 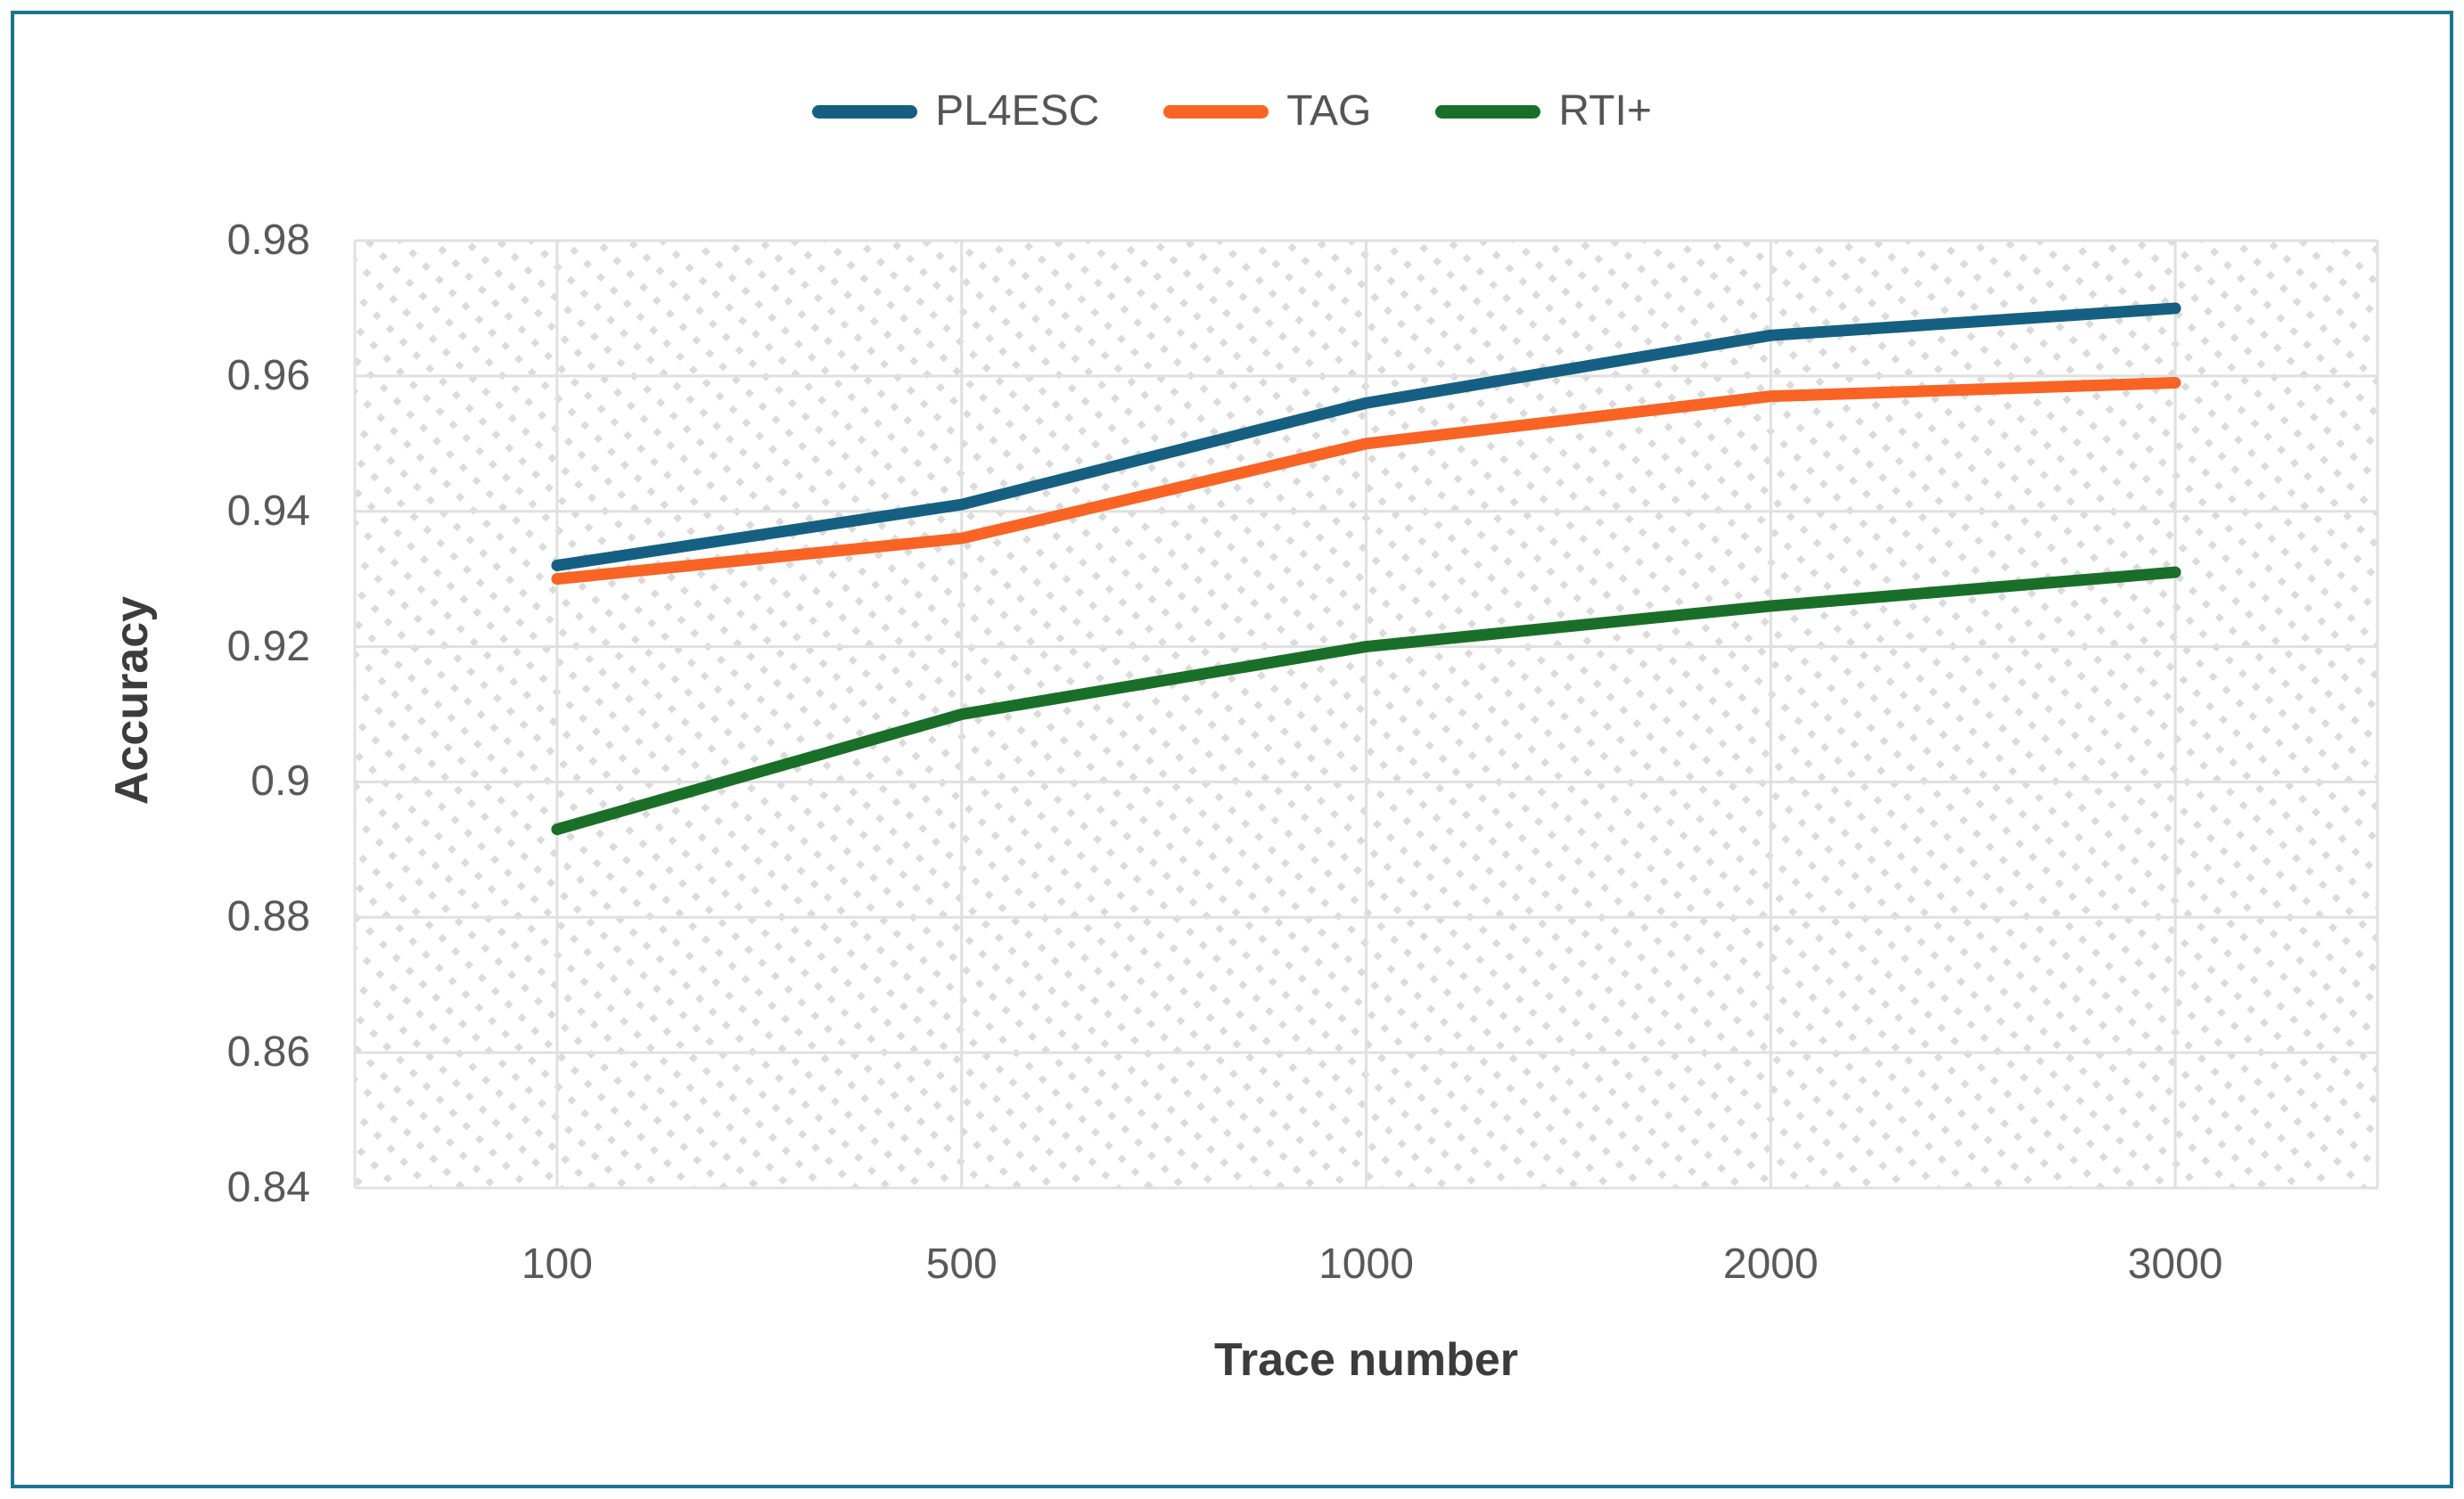 What do you see at coordinates (1366, 701) in the screenshot?
I see `series-line-rti` at bounding box center [1366, 701].